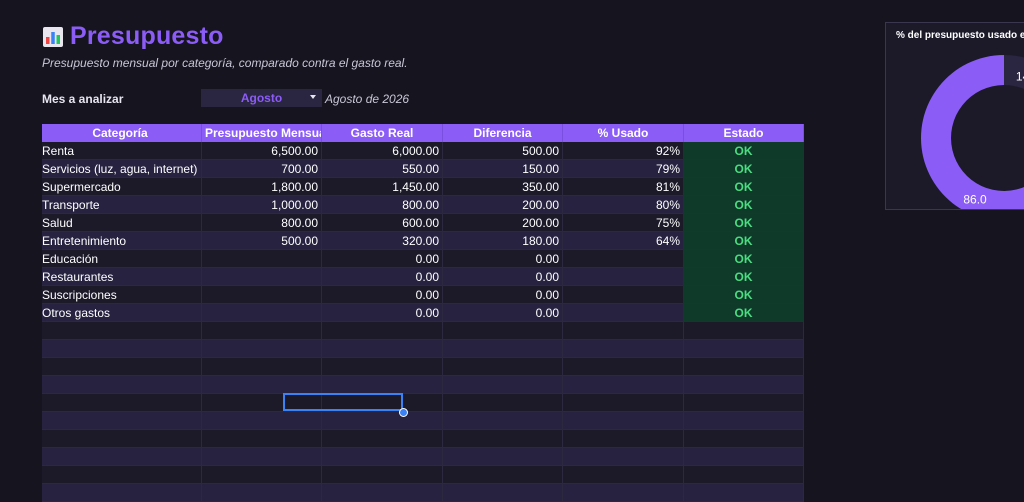 This screenshot has height=502, width=1024. What do you see at coordinates (122, 151) in the screenshot?
I see `table-cell: Renta` at bounding box center [122, 151].